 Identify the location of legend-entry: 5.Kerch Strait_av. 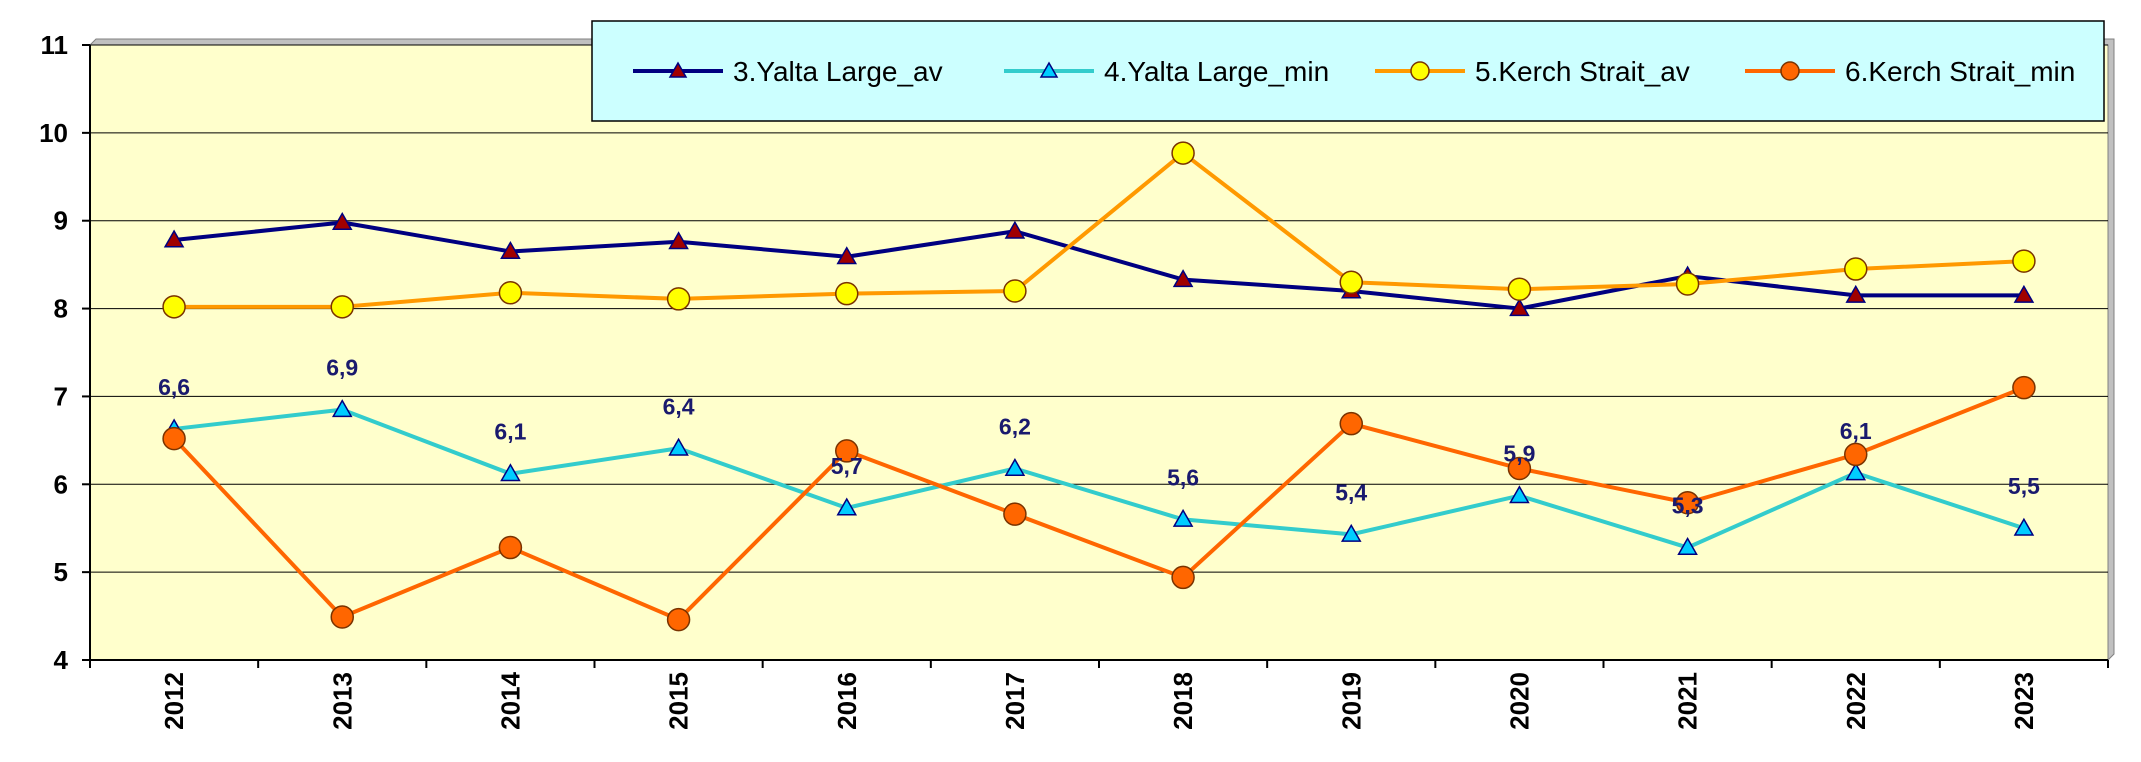
(1532, 71).